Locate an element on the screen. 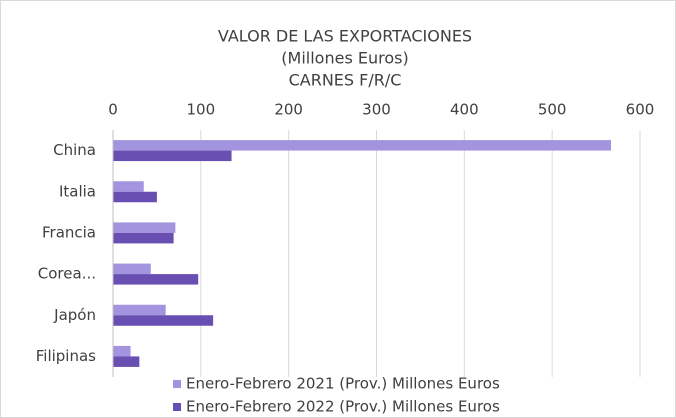 The height and width of the screenshot is (418, 676). y-tick-label: China is located at coordinates (74, 150).